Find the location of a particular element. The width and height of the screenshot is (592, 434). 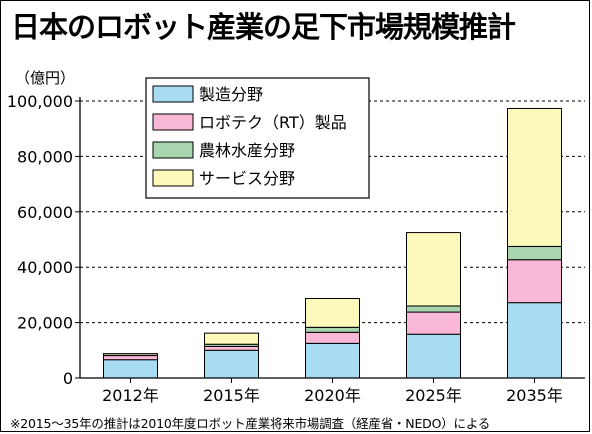

x-tick-label: 2025年 is located at coordinates (433, 395).